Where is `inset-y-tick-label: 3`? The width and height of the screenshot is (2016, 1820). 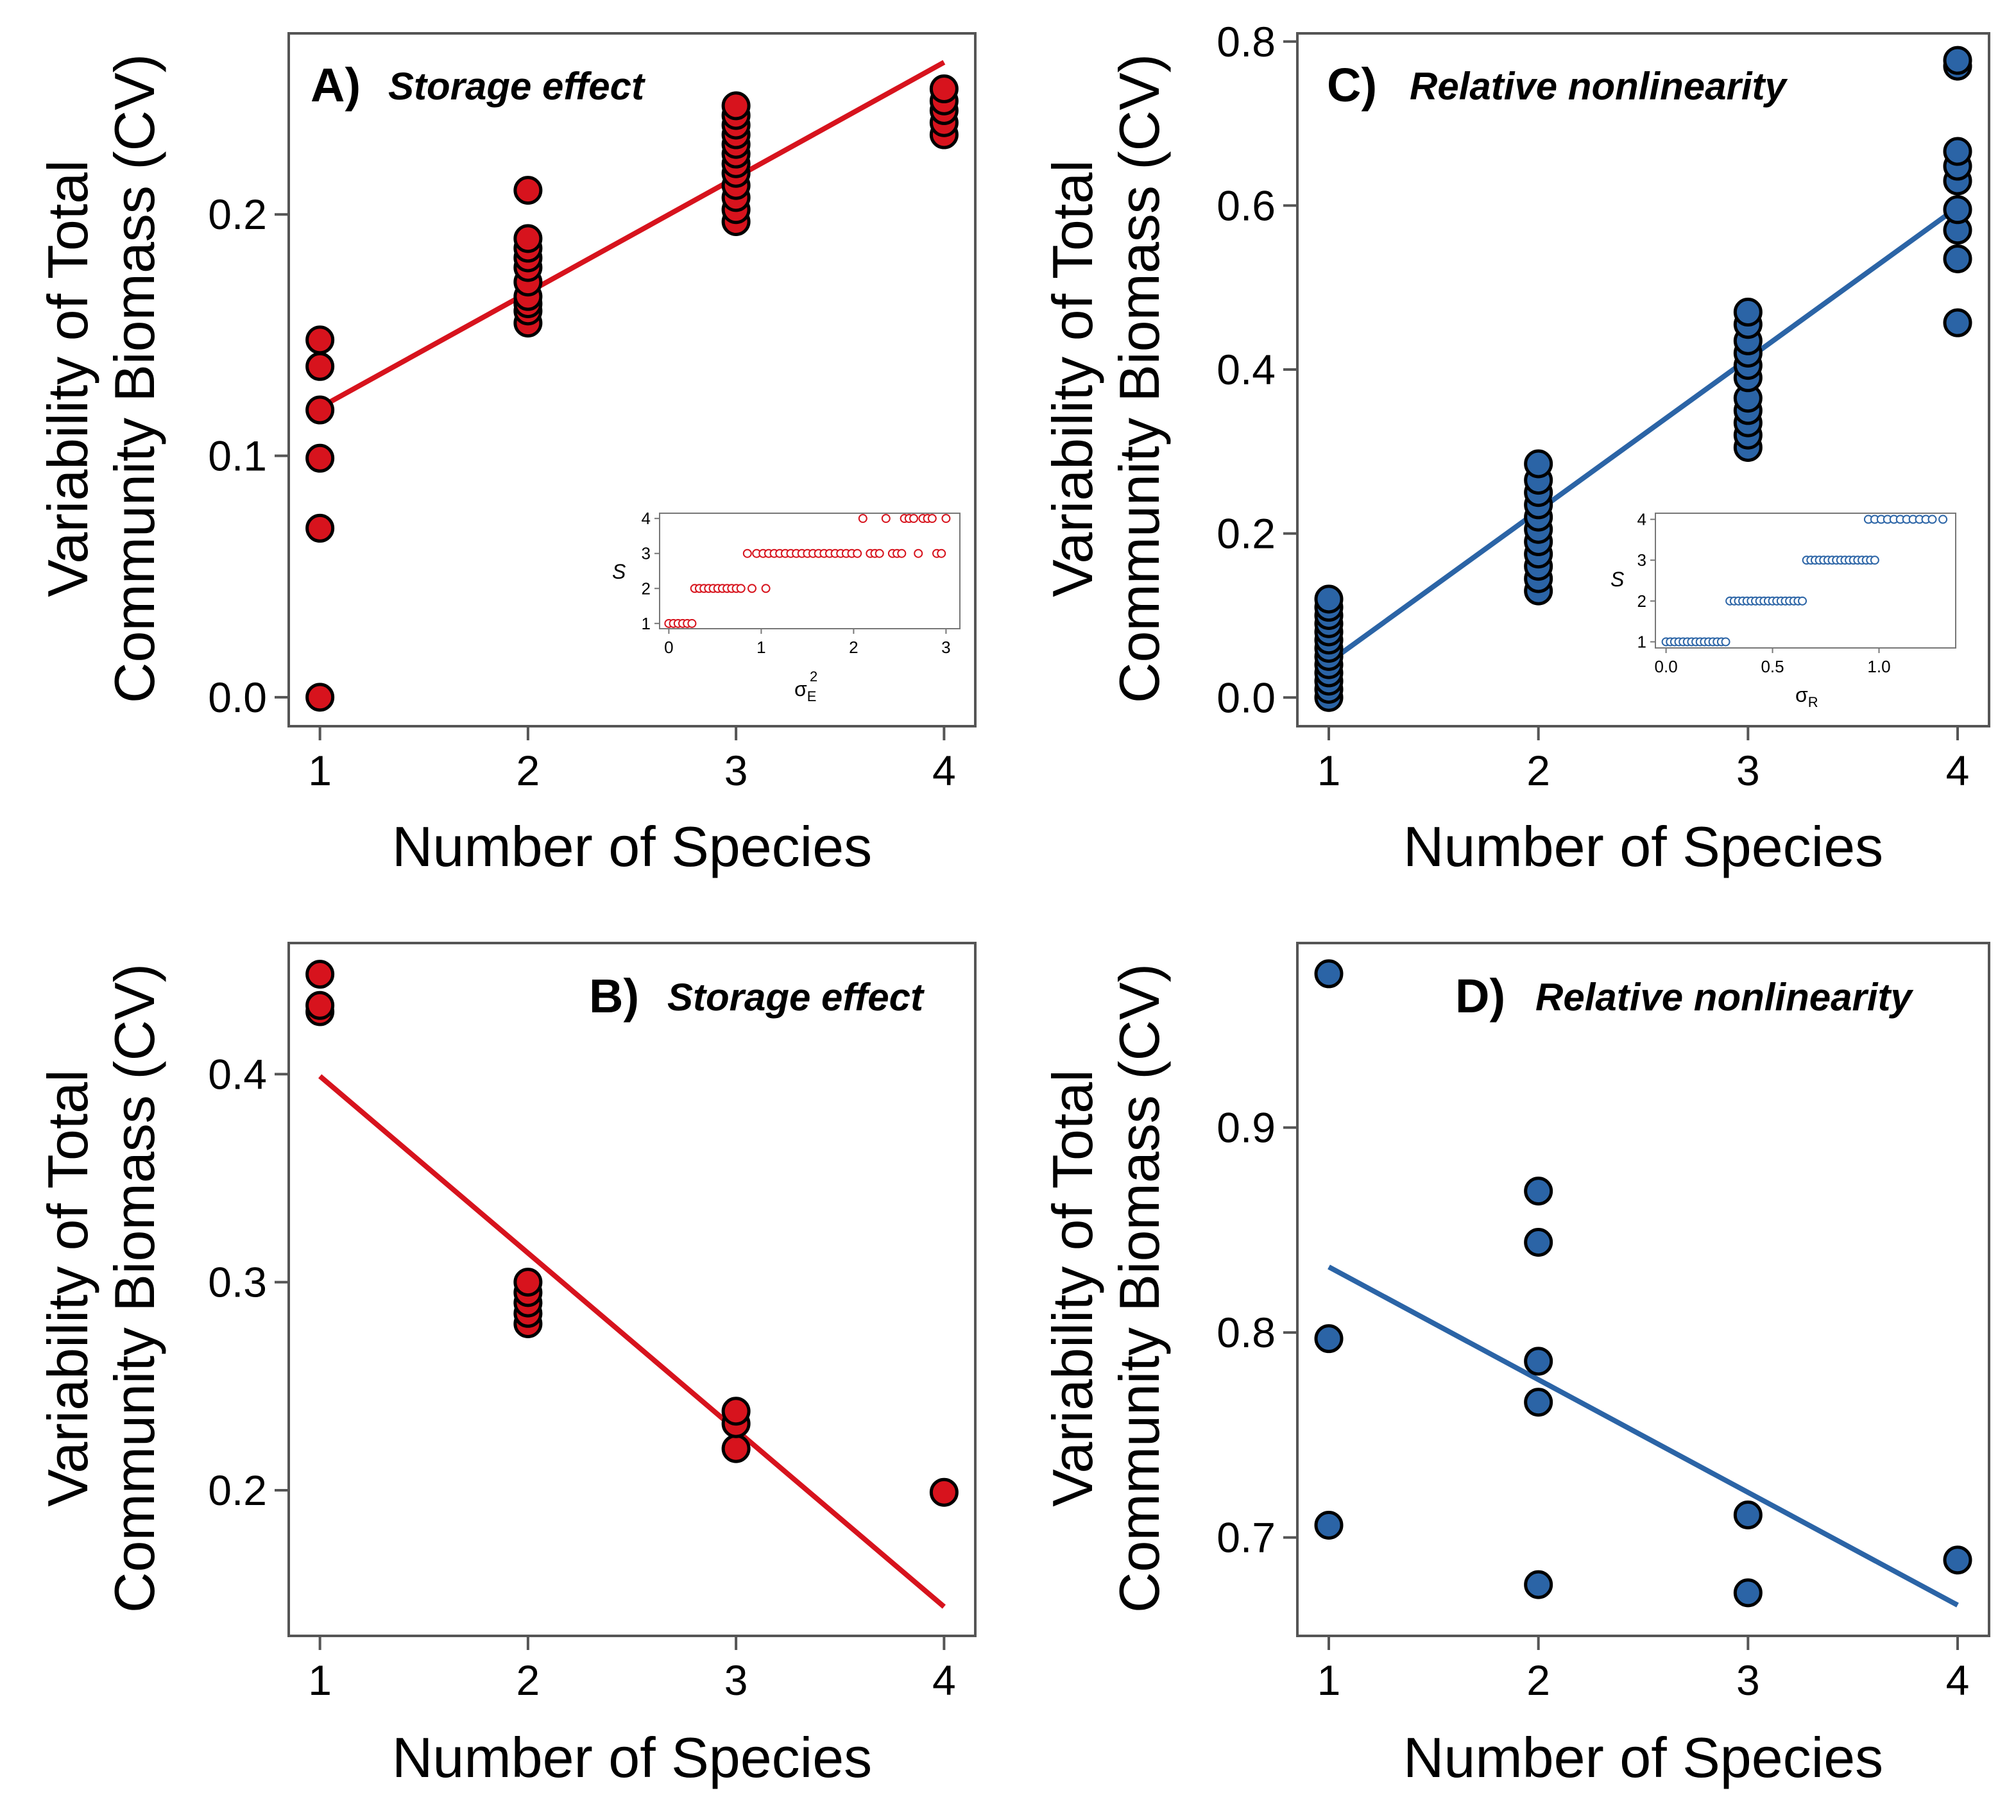 inset-y-tick-label: 3 is located at coordinates (1641, 560).